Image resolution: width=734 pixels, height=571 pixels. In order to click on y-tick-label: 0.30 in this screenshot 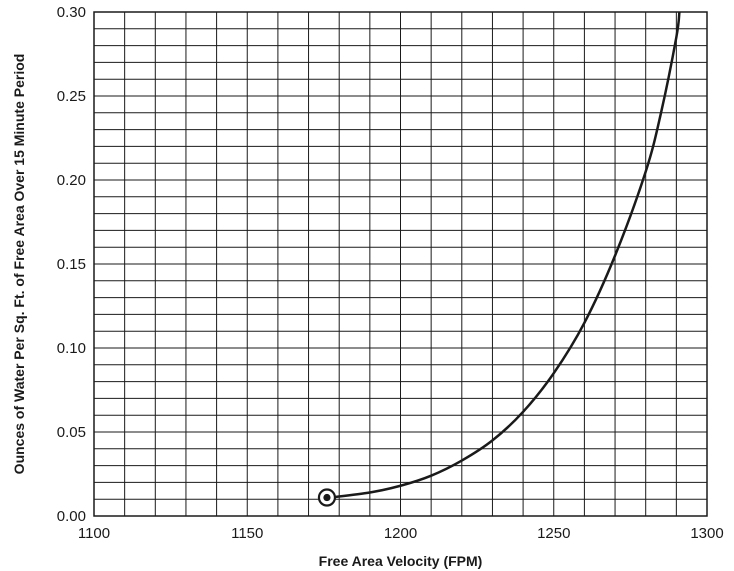, I will do `click(71, 12)`.